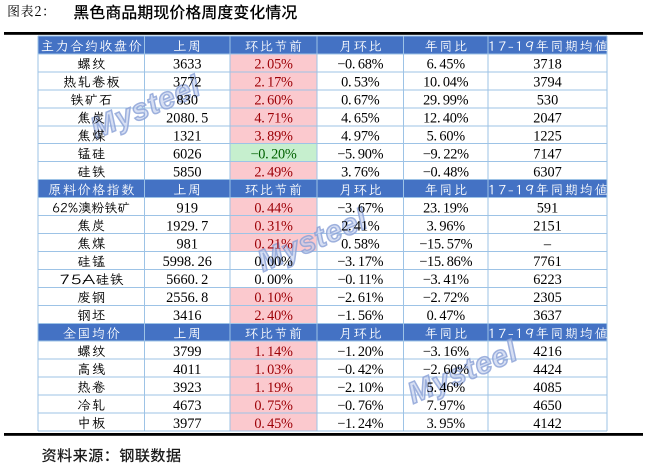 The width and height of the screenshot is (650, 472). Describe the element at coordinates (547, 280) in the screenshot. I see `svg-text: 6223` at that location.